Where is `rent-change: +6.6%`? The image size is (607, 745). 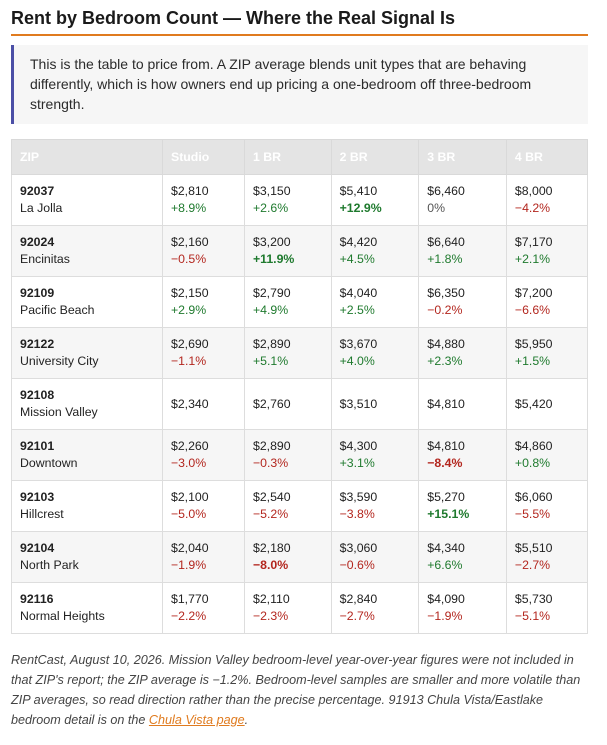 rent-change: +6.6% is located at coordinates (445, 565).